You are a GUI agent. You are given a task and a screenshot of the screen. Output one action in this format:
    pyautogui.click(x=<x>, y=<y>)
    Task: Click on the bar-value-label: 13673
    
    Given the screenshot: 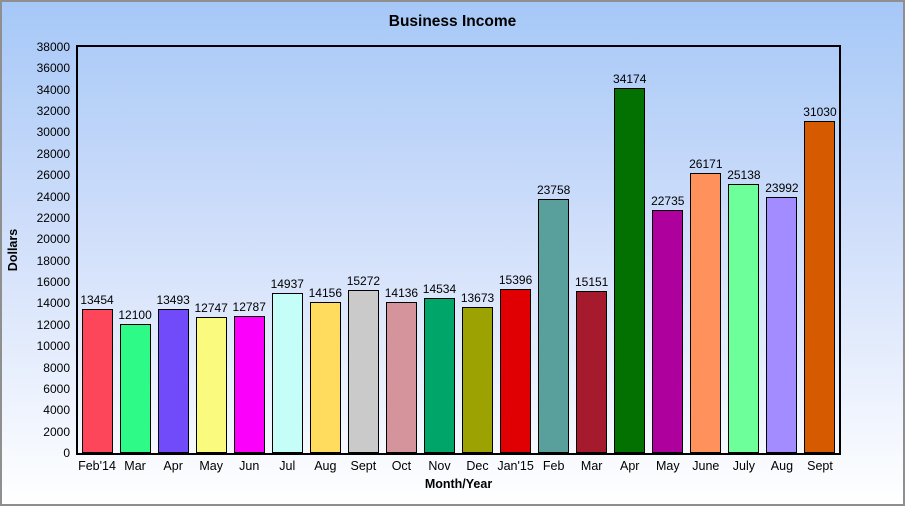 What is the action you would take?
    pyautogui.click(x=477, y=297)
    